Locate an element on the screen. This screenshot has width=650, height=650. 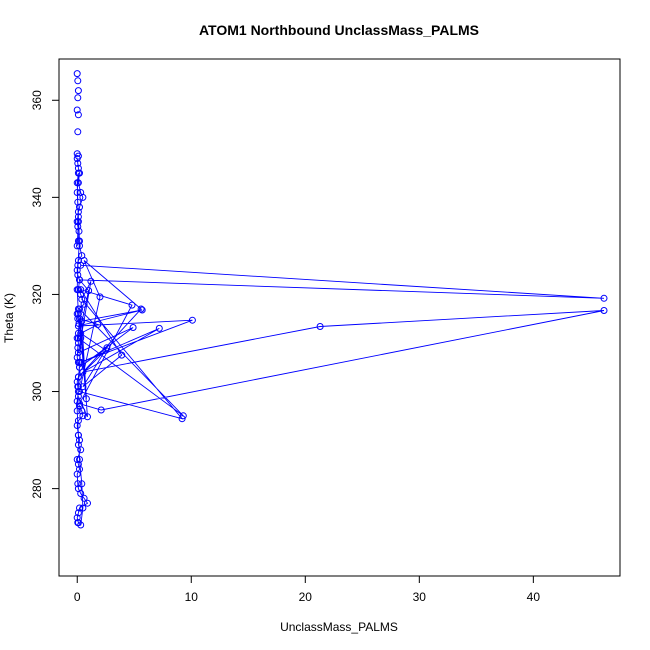
x-tick-label: 0 is located at coordinates (77, 597).